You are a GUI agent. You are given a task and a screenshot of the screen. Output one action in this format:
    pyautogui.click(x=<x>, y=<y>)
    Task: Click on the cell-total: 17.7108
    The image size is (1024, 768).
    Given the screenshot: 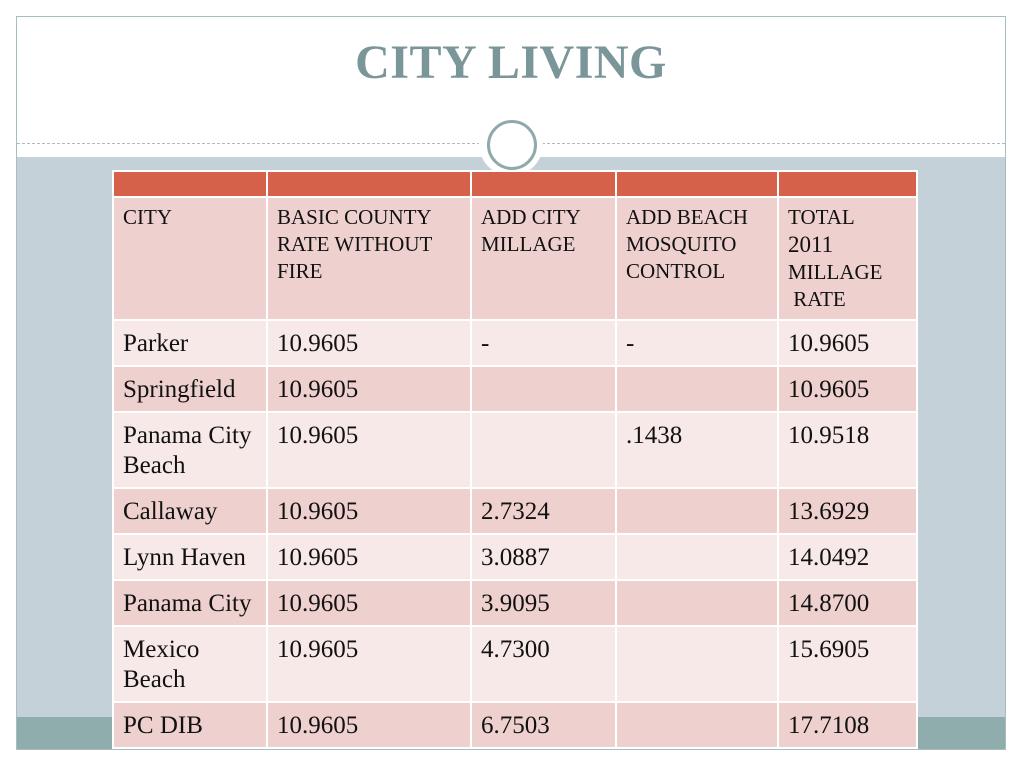 What is the action you would take?
    pyautogui.click(x=847, y=725)
    